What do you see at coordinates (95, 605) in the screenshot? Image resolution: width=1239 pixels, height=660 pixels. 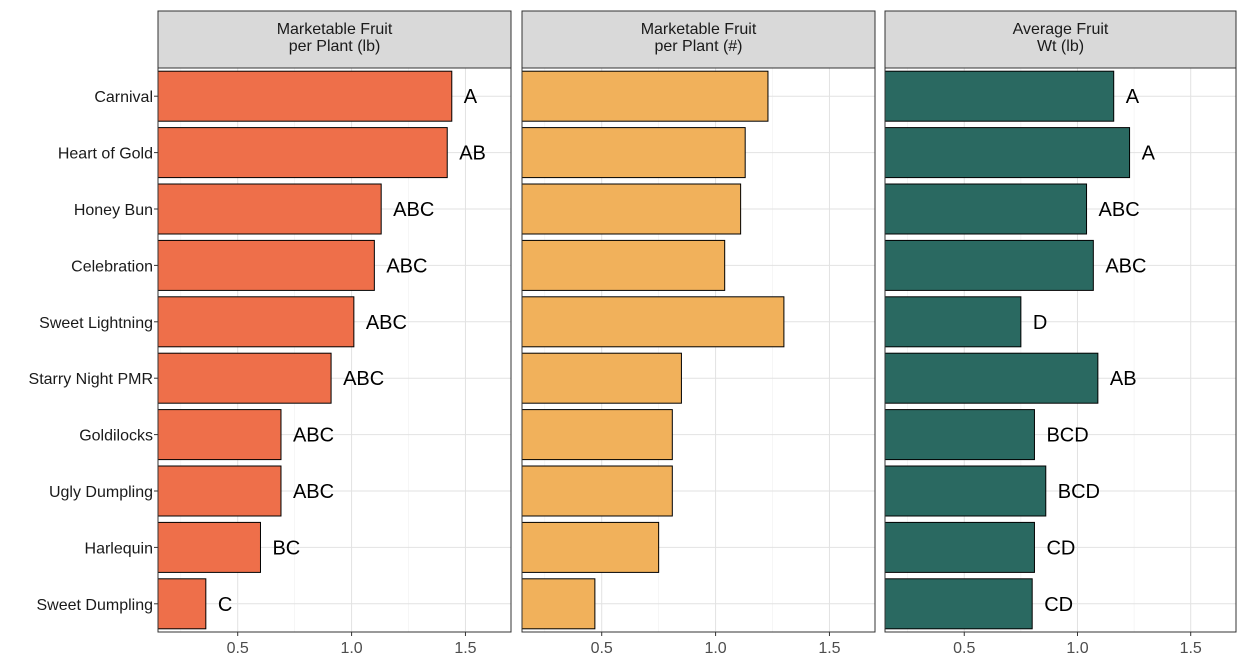 I see `category-label: Sweet Dumpling` at bounding box center [95, 605].